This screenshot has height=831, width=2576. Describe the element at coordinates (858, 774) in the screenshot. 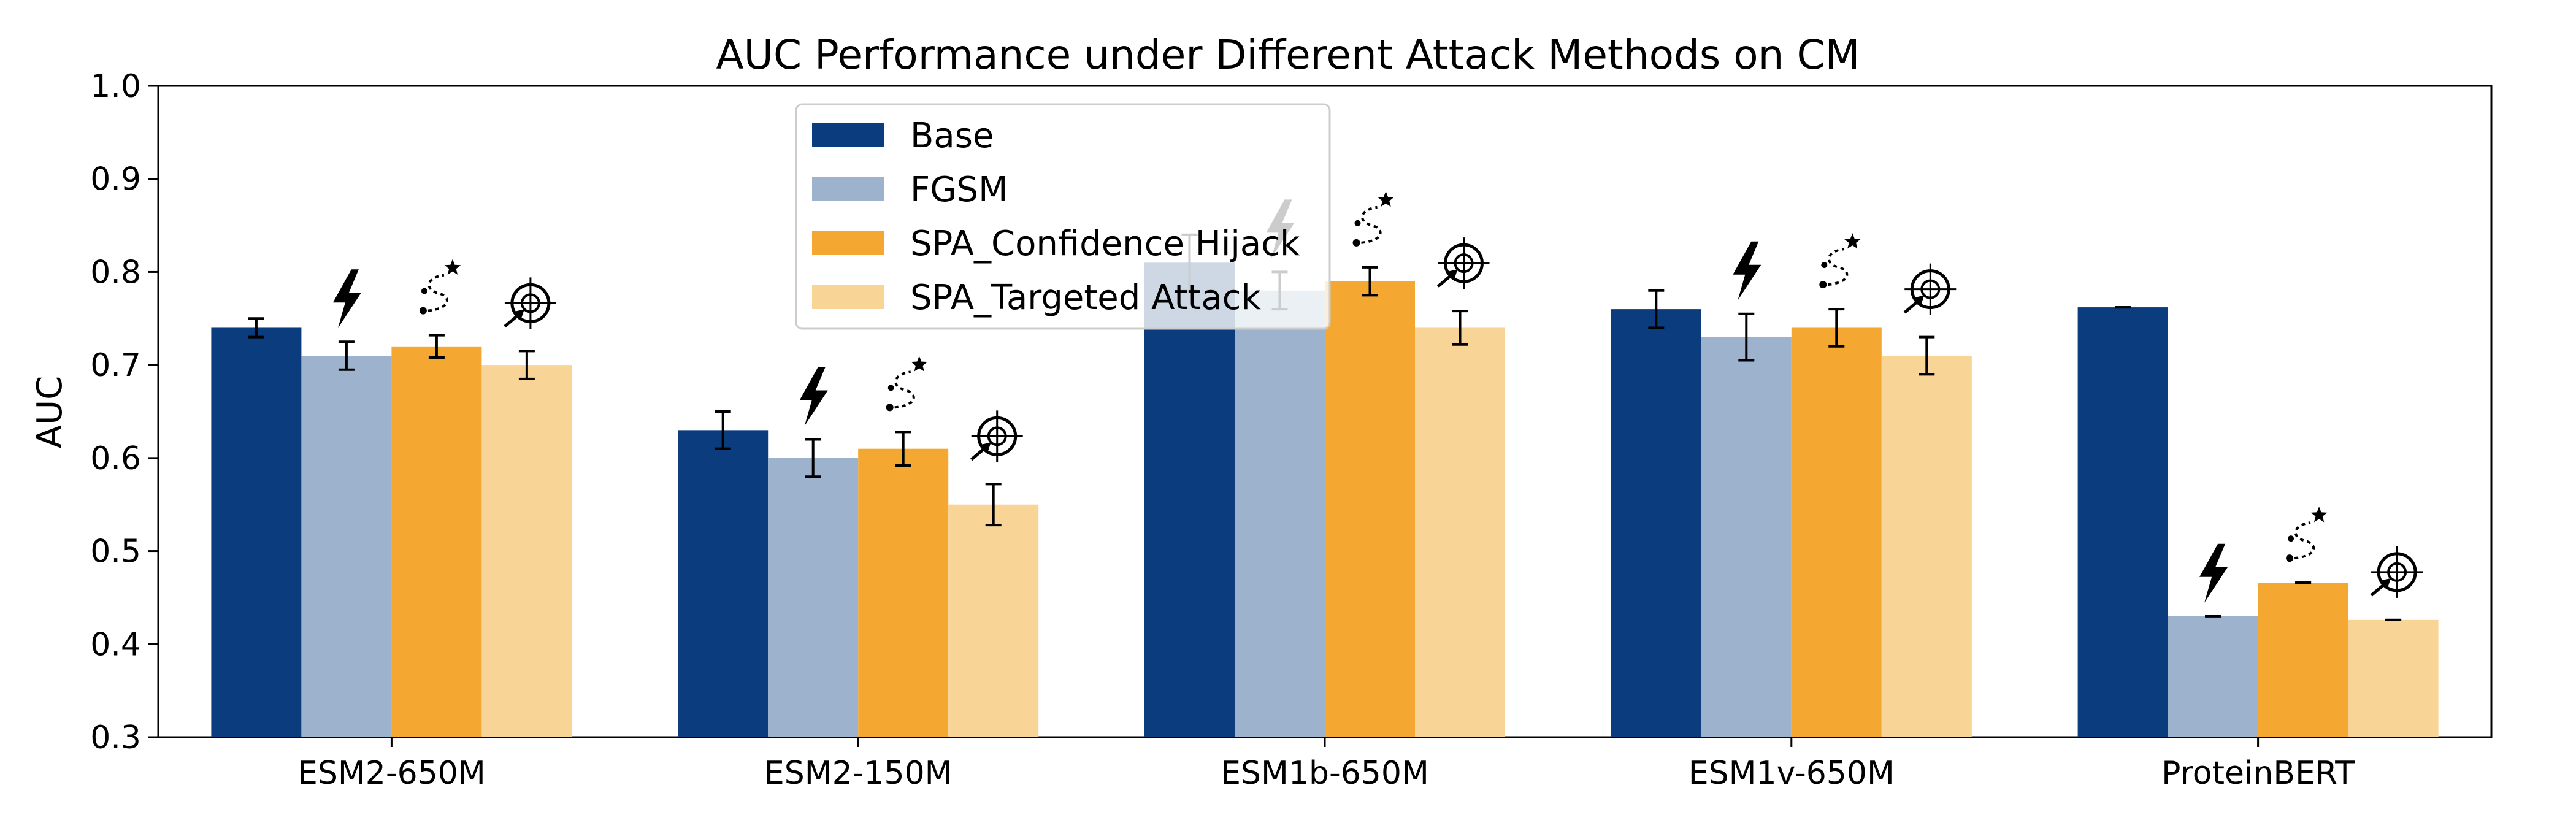

I see `x-tick-label: ESM2-150M` at that location.